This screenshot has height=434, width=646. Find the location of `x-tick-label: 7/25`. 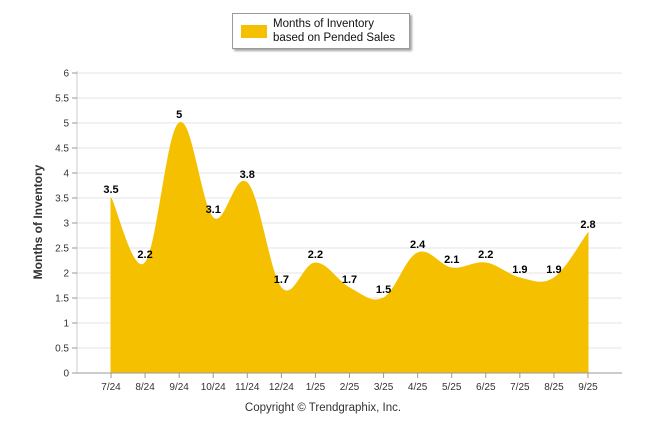

x-tick-label: 7/25 is located at coordinates (520, 387).